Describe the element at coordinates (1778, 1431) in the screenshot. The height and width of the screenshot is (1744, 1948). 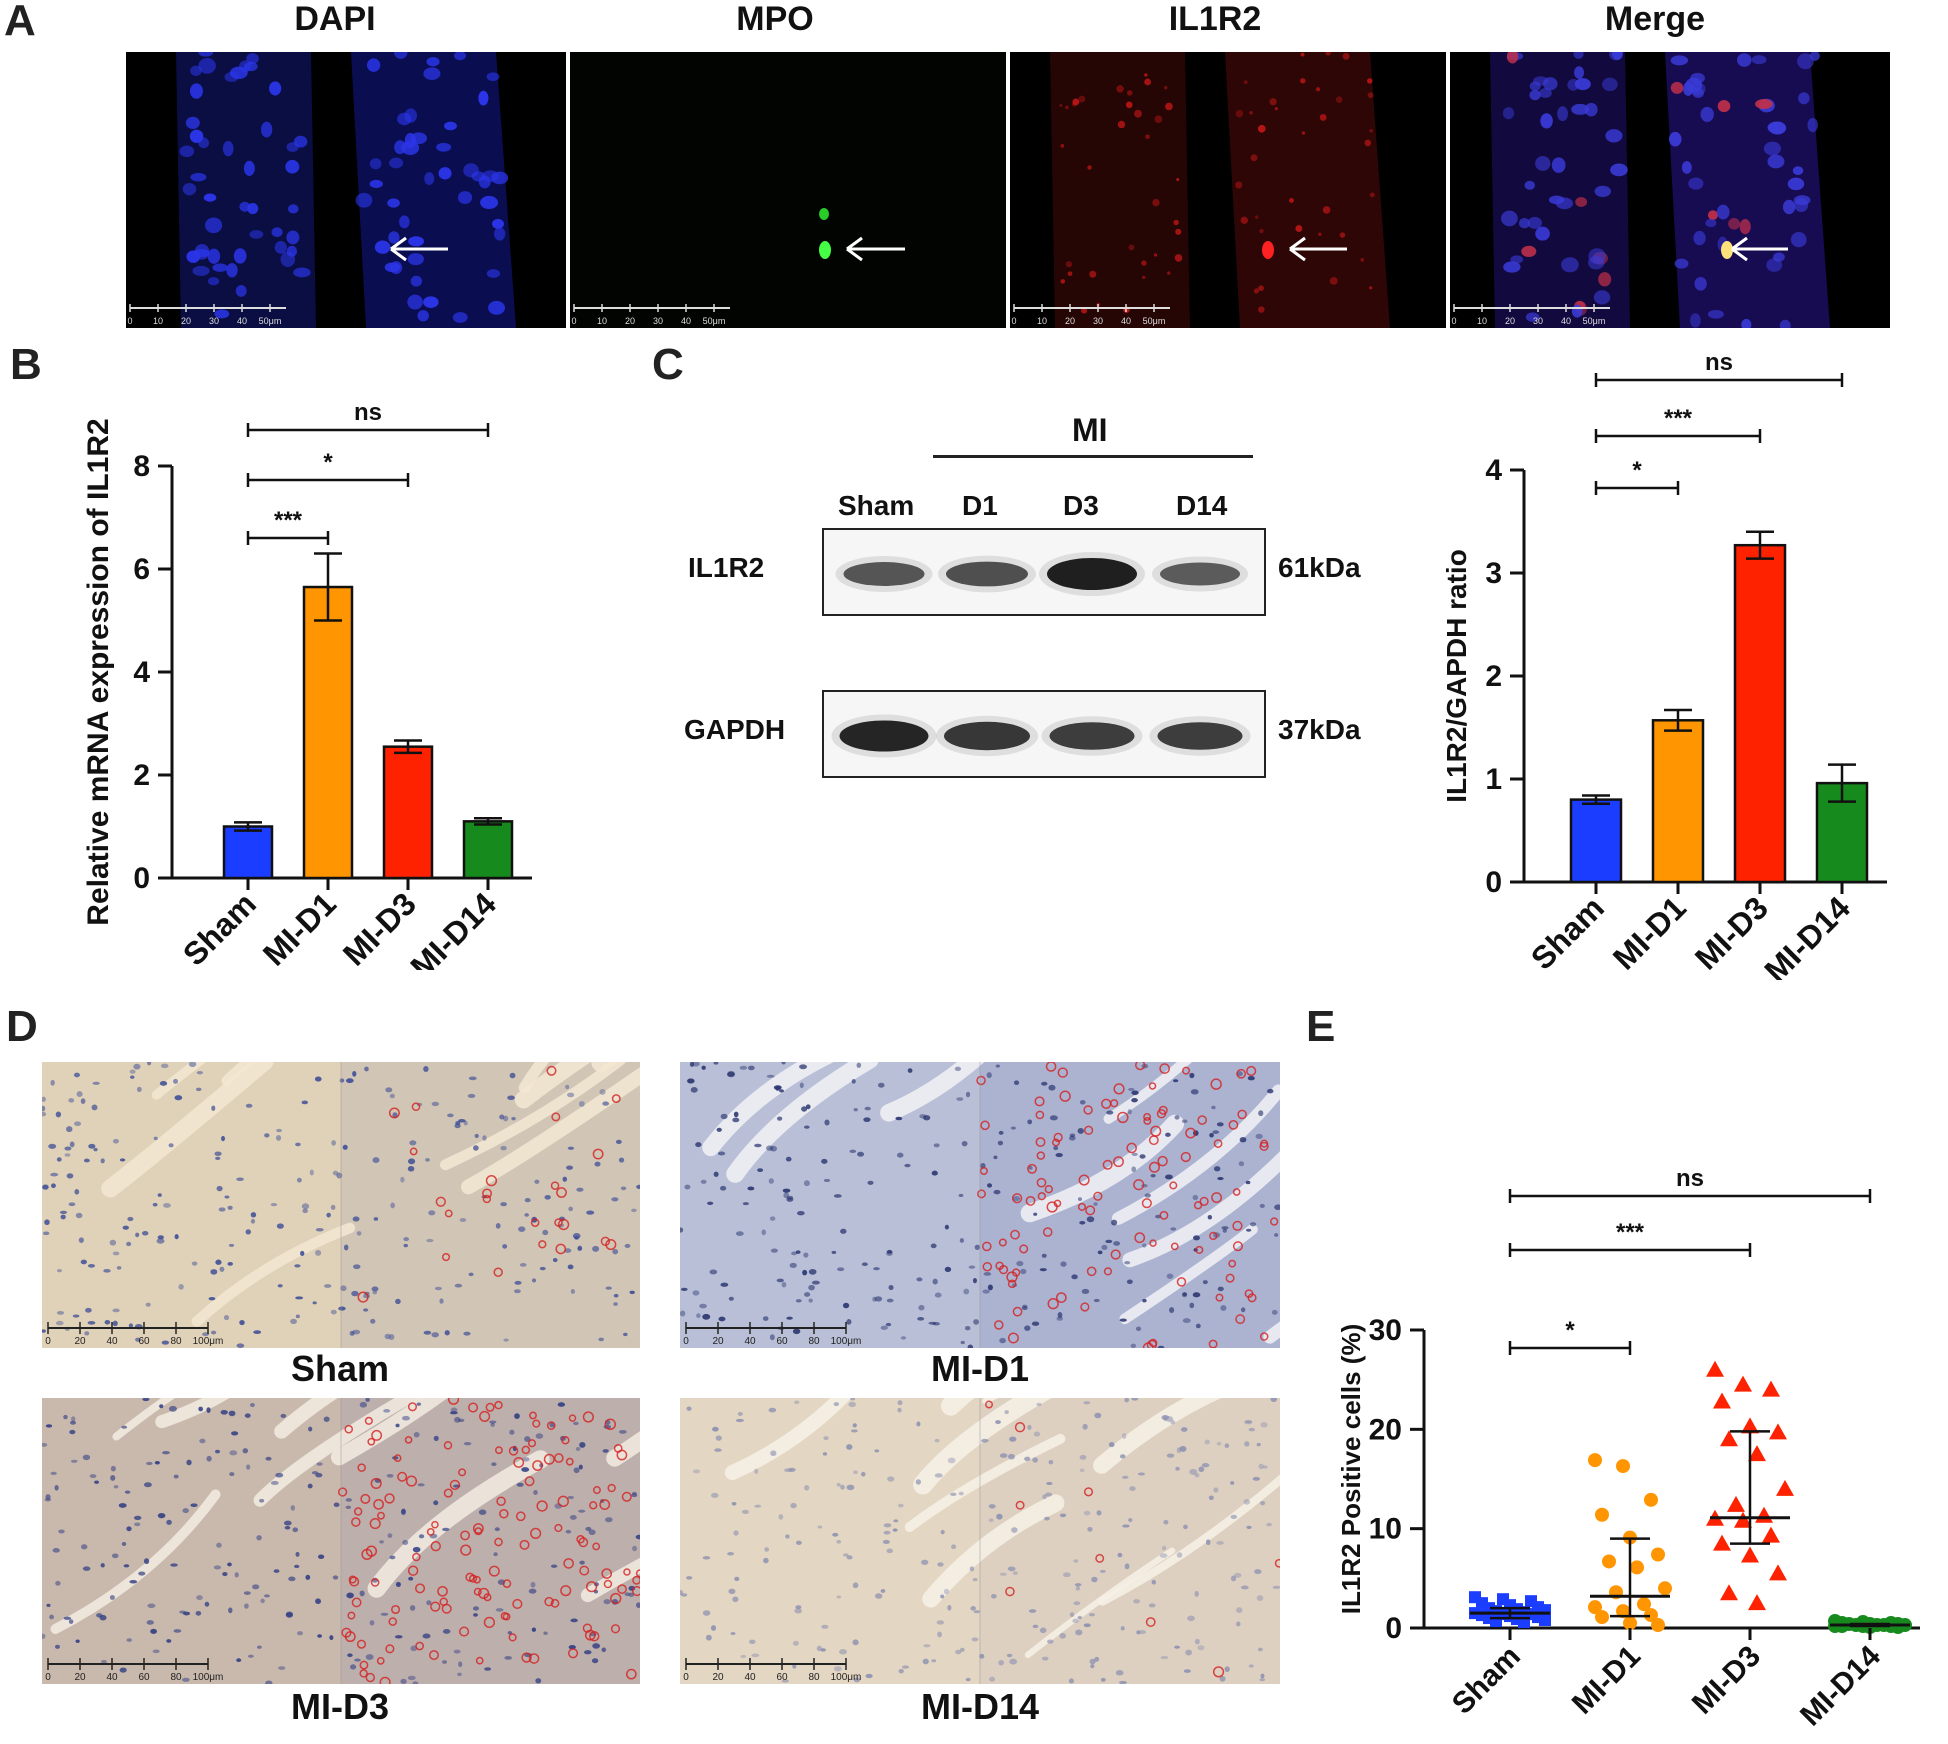
I see `data-point` at that location.